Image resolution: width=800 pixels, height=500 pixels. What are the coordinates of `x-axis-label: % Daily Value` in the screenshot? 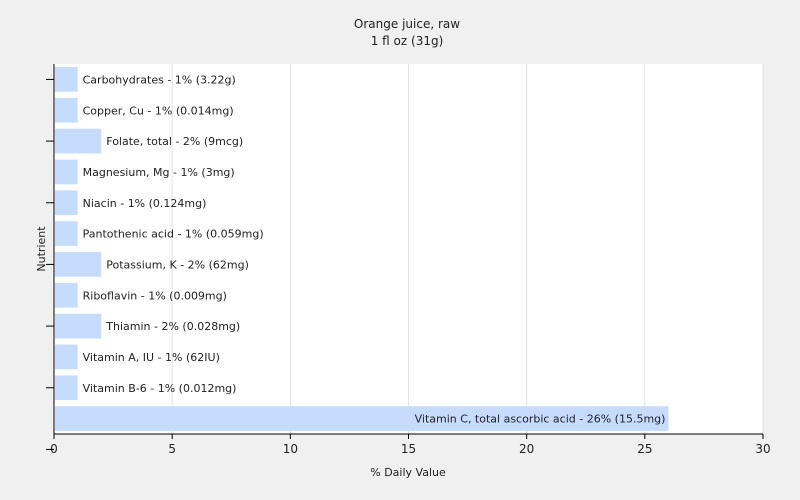 It's located at (408, 472).